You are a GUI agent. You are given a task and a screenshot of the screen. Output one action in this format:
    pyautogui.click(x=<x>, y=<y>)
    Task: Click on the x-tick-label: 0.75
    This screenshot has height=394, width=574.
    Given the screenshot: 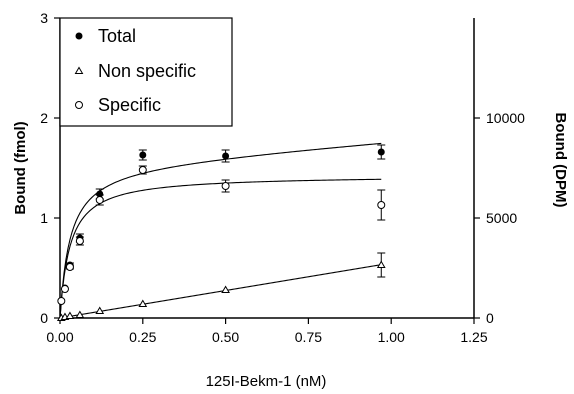 What is the action you would take?
    pyautogui.click(x=308, y=337)
    